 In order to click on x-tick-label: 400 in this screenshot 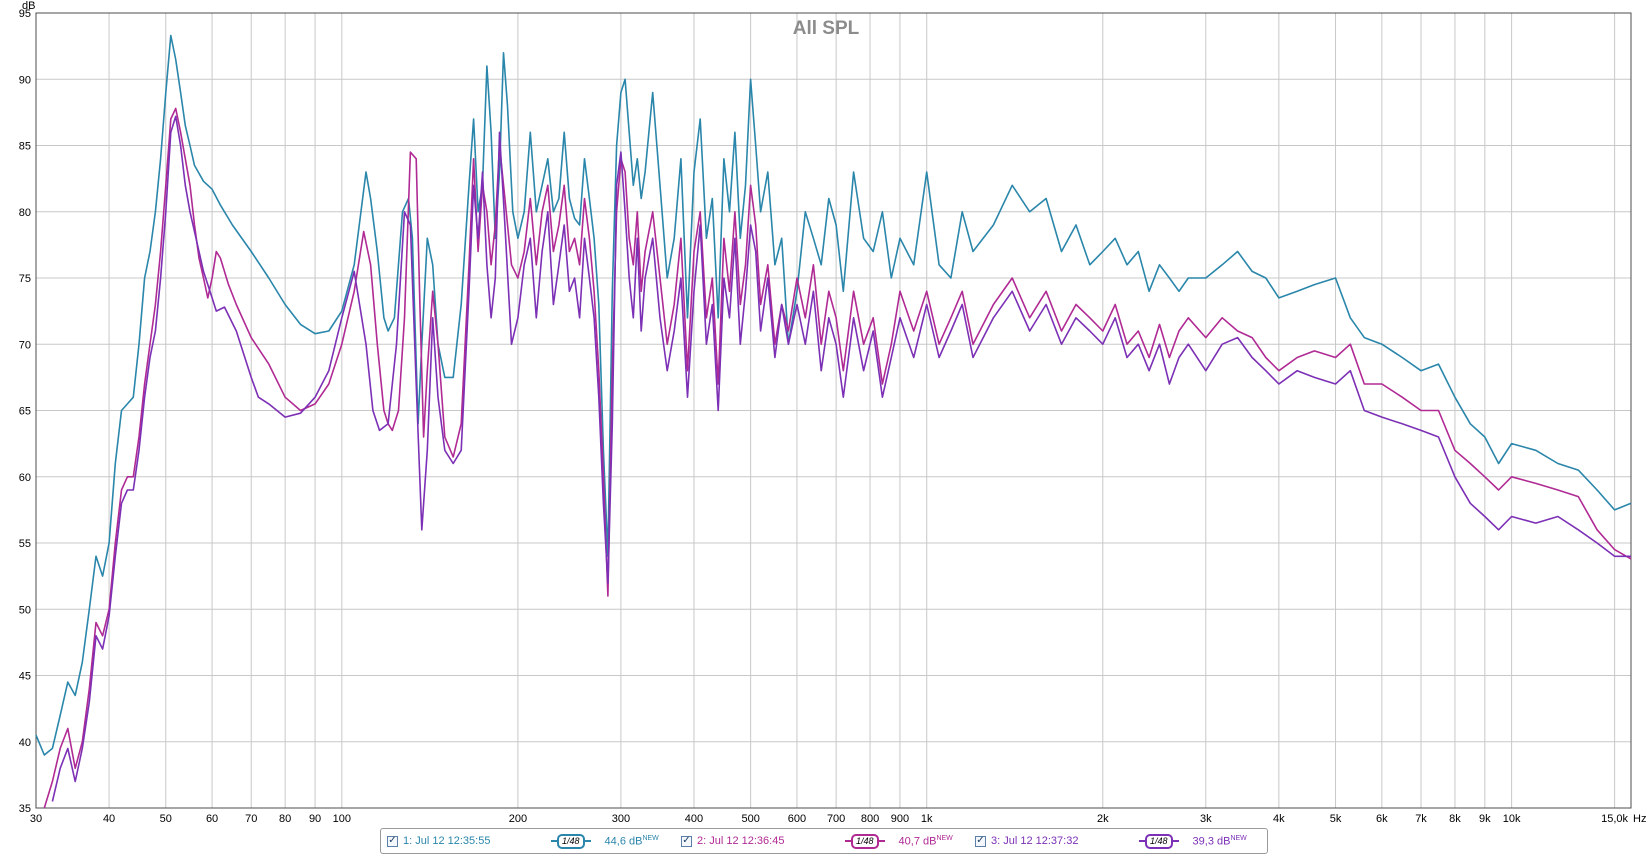, I will do `click(694, 819)`.